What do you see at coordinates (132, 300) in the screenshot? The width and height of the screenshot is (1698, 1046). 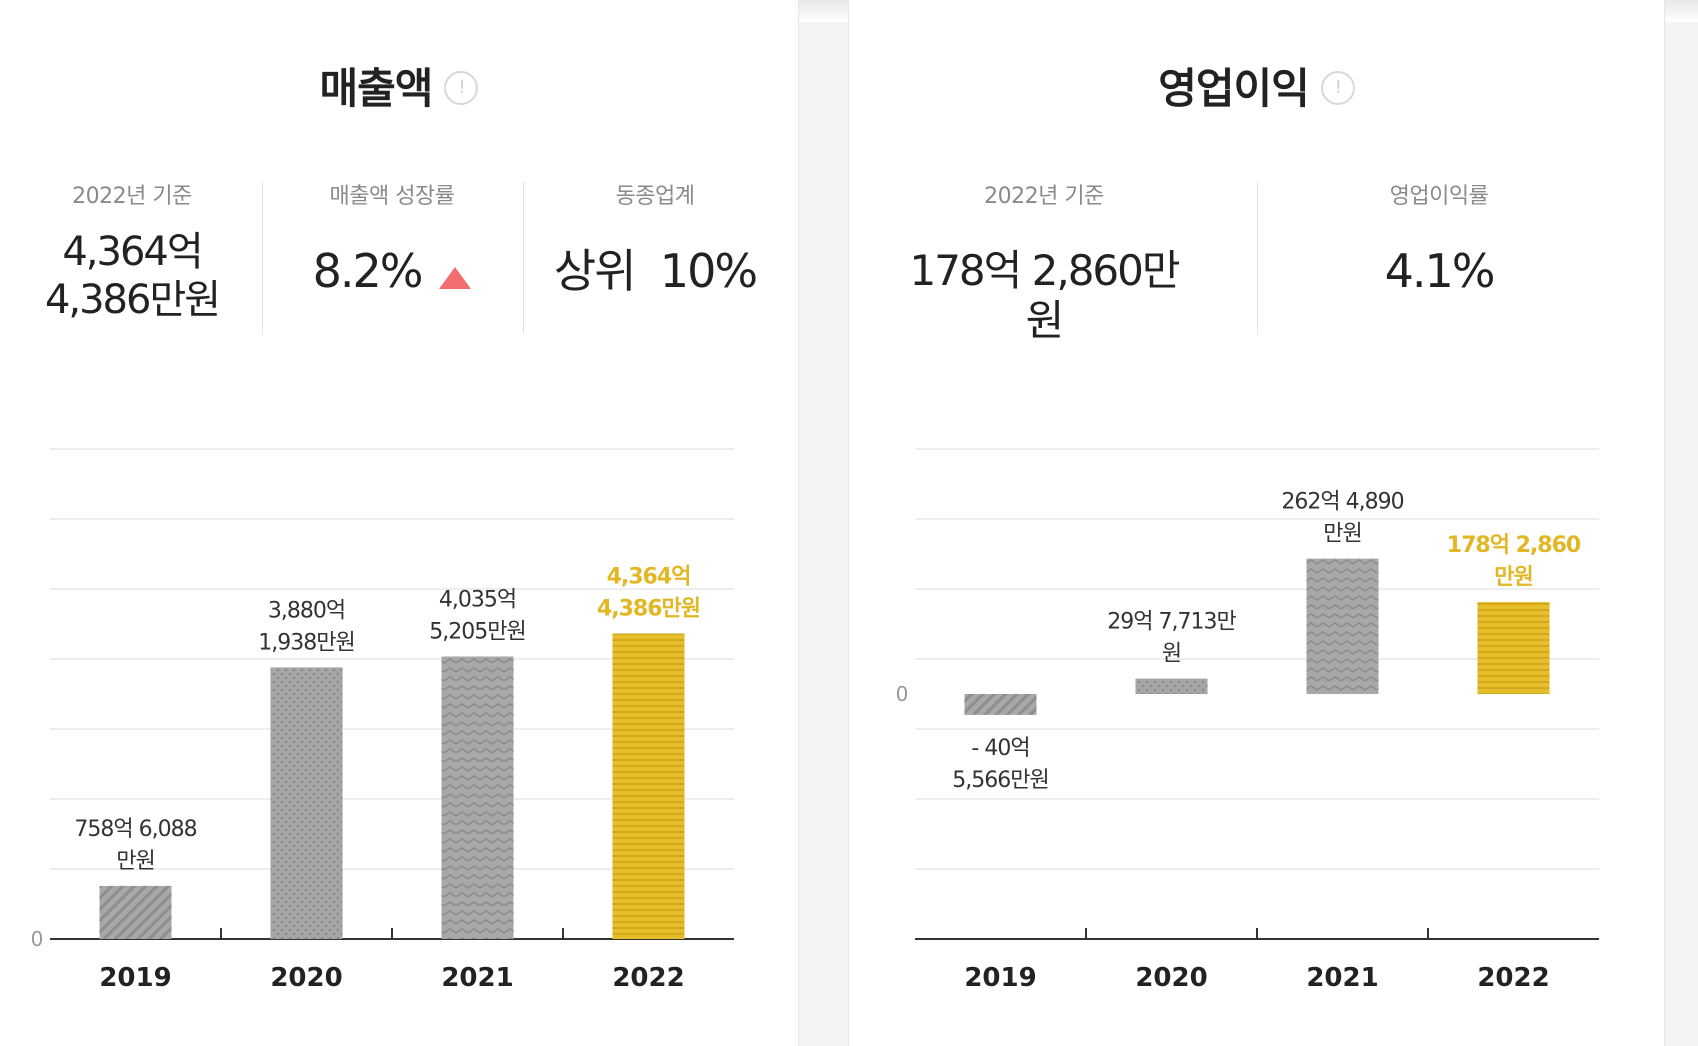 I see `stat-value-line2: 4,386만원` at bounding box center [132, 300].